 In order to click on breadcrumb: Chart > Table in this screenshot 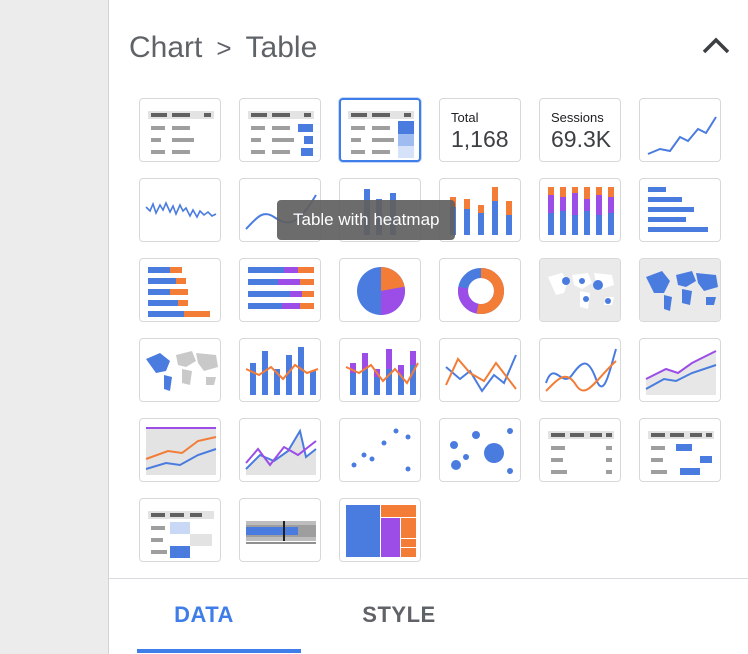, I will do `click(223, 48)`.